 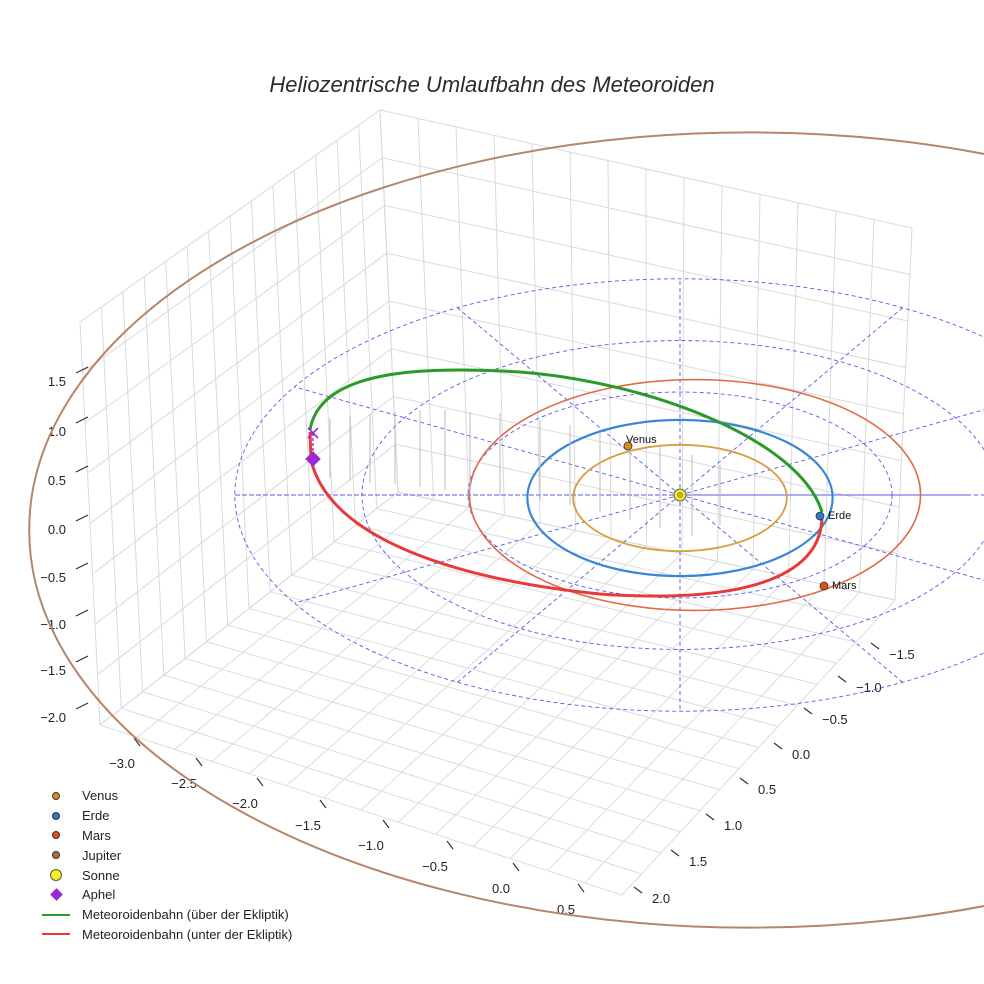 I want to click on legend-label: Venus, so click(x=100, y=796).